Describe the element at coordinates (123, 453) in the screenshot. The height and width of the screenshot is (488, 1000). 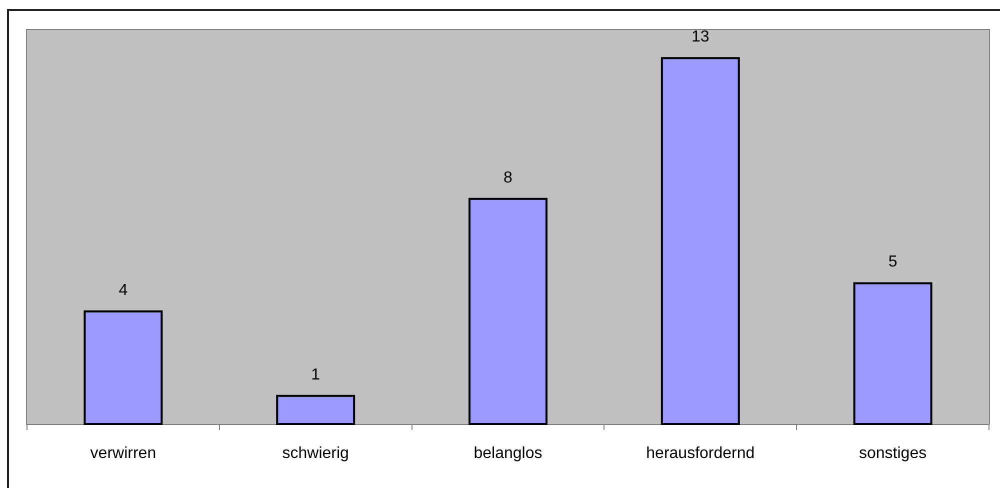
I see `x-tick-label: verwirren` at that location.